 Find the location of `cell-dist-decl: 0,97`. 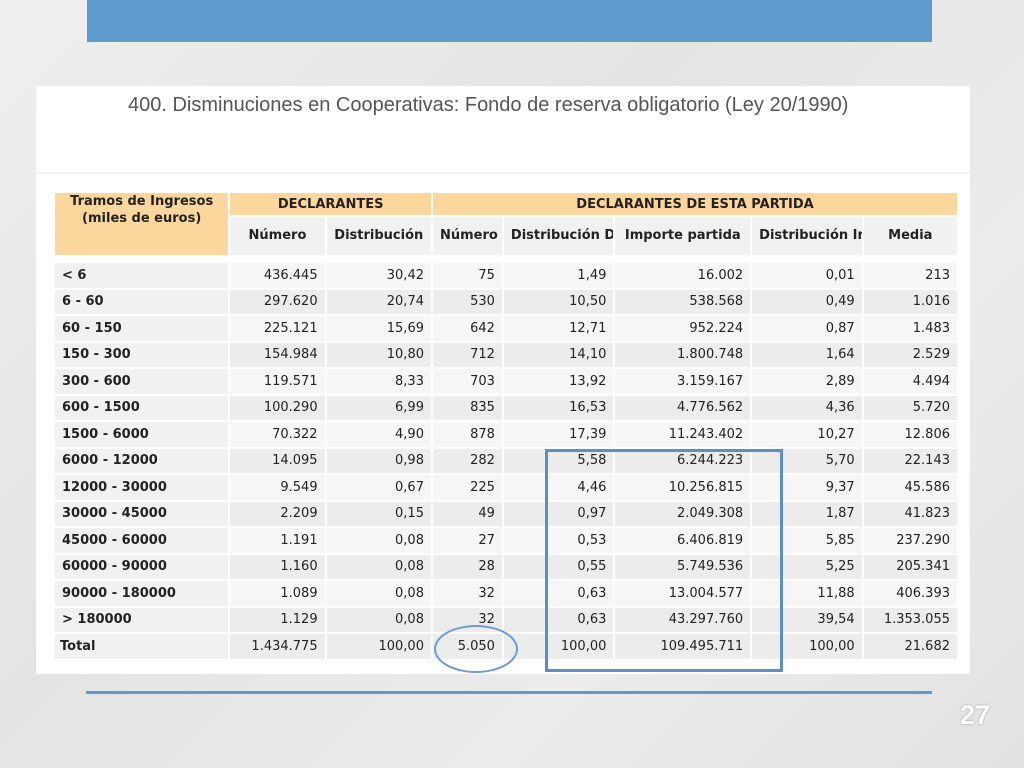

cell-dist-decl: 0,97 is located at coordinates (558, 513).